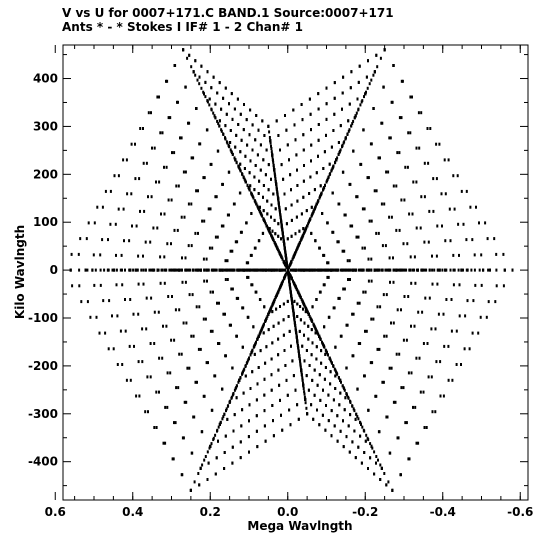 The image size is (540, 541). I want to click on x-tick-label: 0.0, so click(287, 512).